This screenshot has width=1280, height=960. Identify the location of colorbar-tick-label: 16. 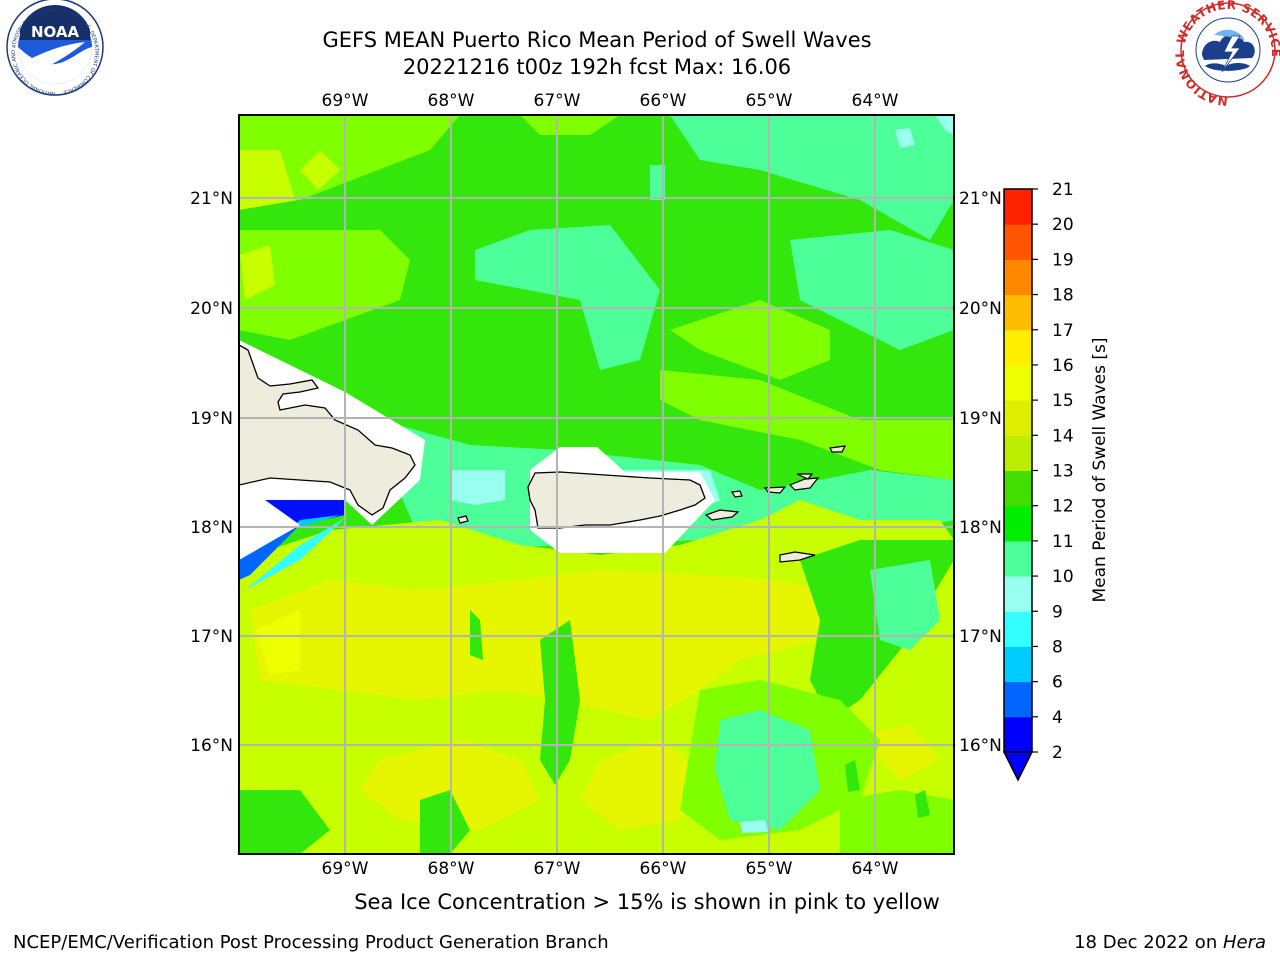
(1063, 366).